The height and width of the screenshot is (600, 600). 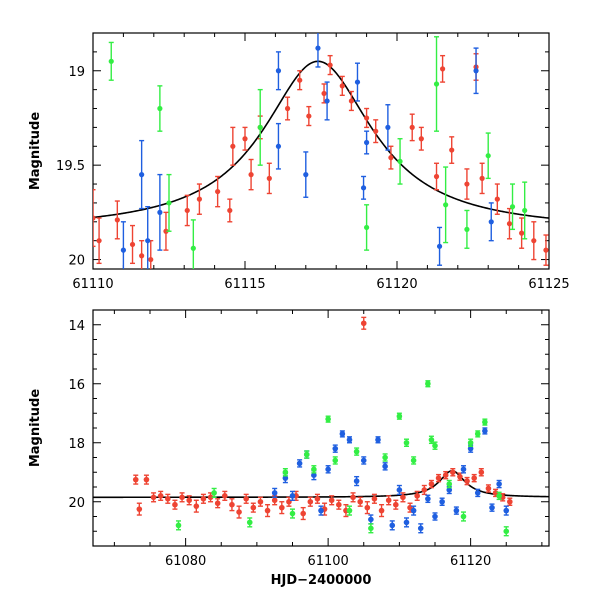 I want to click on bottom-xtick-label: 61120, so click(x=470, y=561).